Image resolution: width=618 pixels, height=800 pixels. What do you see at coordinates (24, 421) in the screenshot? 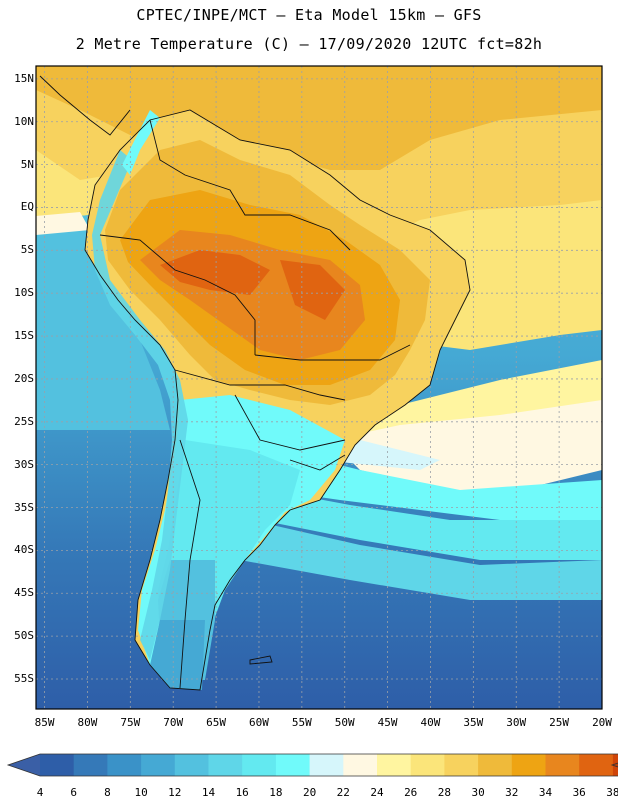
I see `lat-label: 25S` at bounding box center [24, 421].